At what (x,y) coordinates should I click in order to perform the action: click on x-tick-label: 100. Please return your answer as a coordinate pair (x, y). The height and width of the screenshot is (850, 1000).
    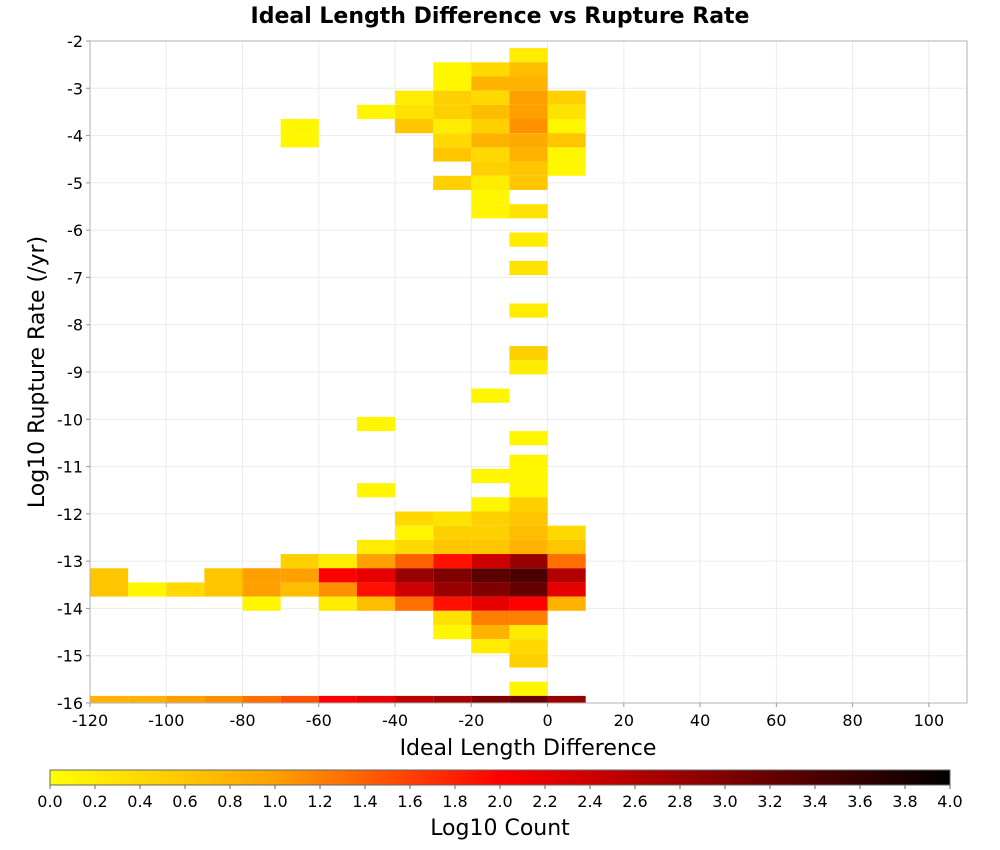
    Looking at the image, I should click on (929, 720).